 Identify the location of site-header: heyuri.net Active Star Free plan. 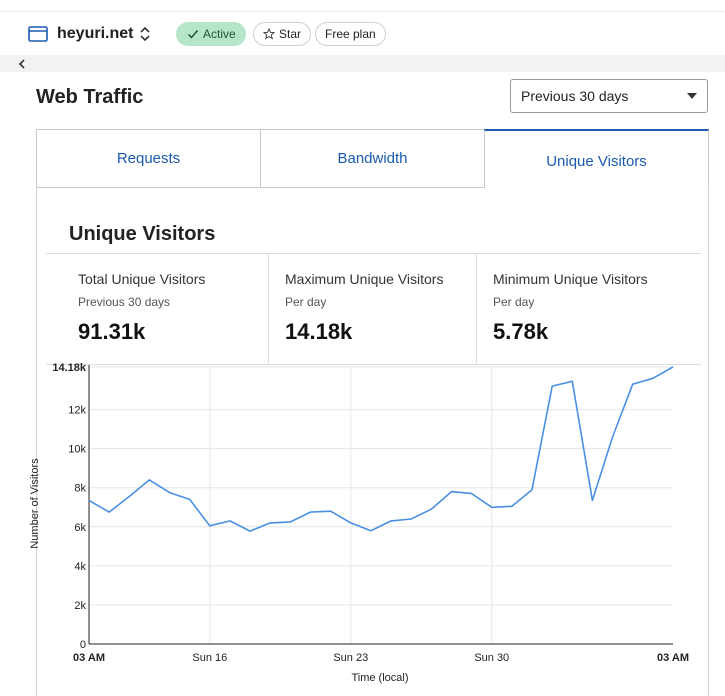
(362, 33).